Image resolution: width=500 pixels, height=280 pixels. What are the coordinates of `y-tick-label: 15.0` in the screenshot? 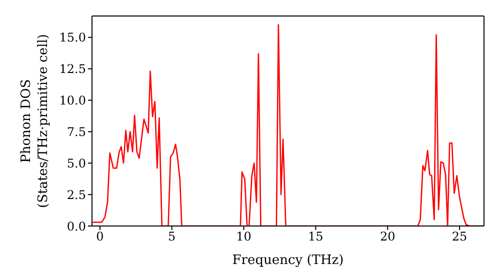 It's located at (72, 37).